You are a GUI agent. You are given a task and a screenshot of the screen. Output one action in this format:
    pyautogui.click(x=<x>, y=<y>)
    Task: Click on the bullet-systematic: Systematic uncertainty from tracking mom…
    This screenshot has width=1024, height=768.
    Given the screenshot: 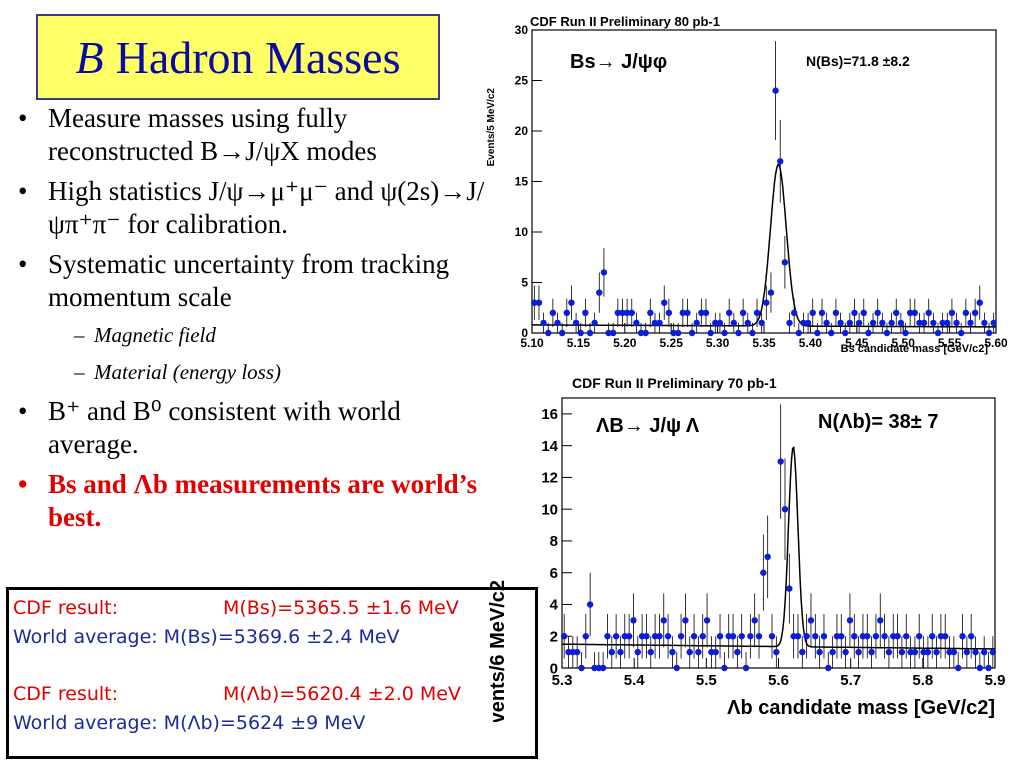 What is the action you would take?
    pyautogui.click(x=254, y=281)
    